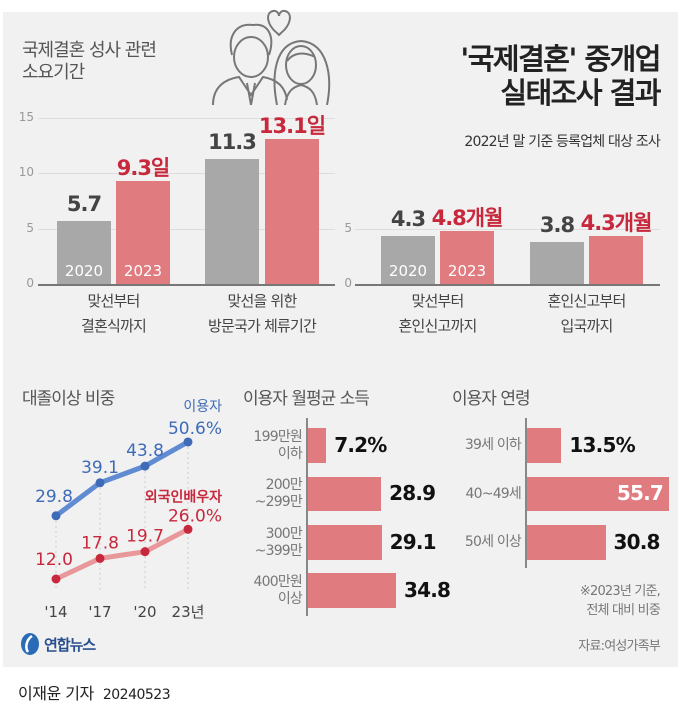 The width and height of the screenshot is (681, 713). What do you see at coordinates (360, 444) in the screenshot?
I see `hbar-value-label: 7.2%` at bounding box center [360, 444].